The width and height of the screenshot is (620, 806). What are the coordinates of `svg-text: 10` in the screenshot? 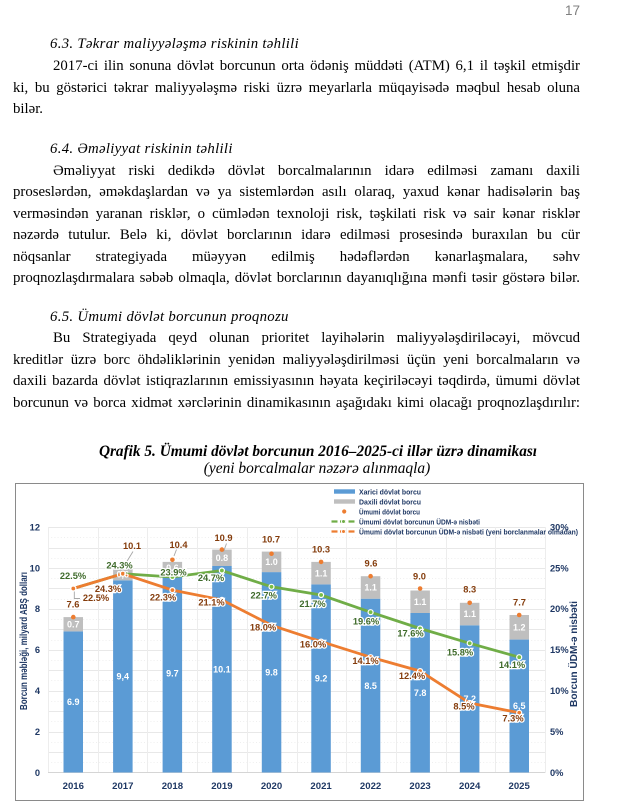 It's located at (35, 568).